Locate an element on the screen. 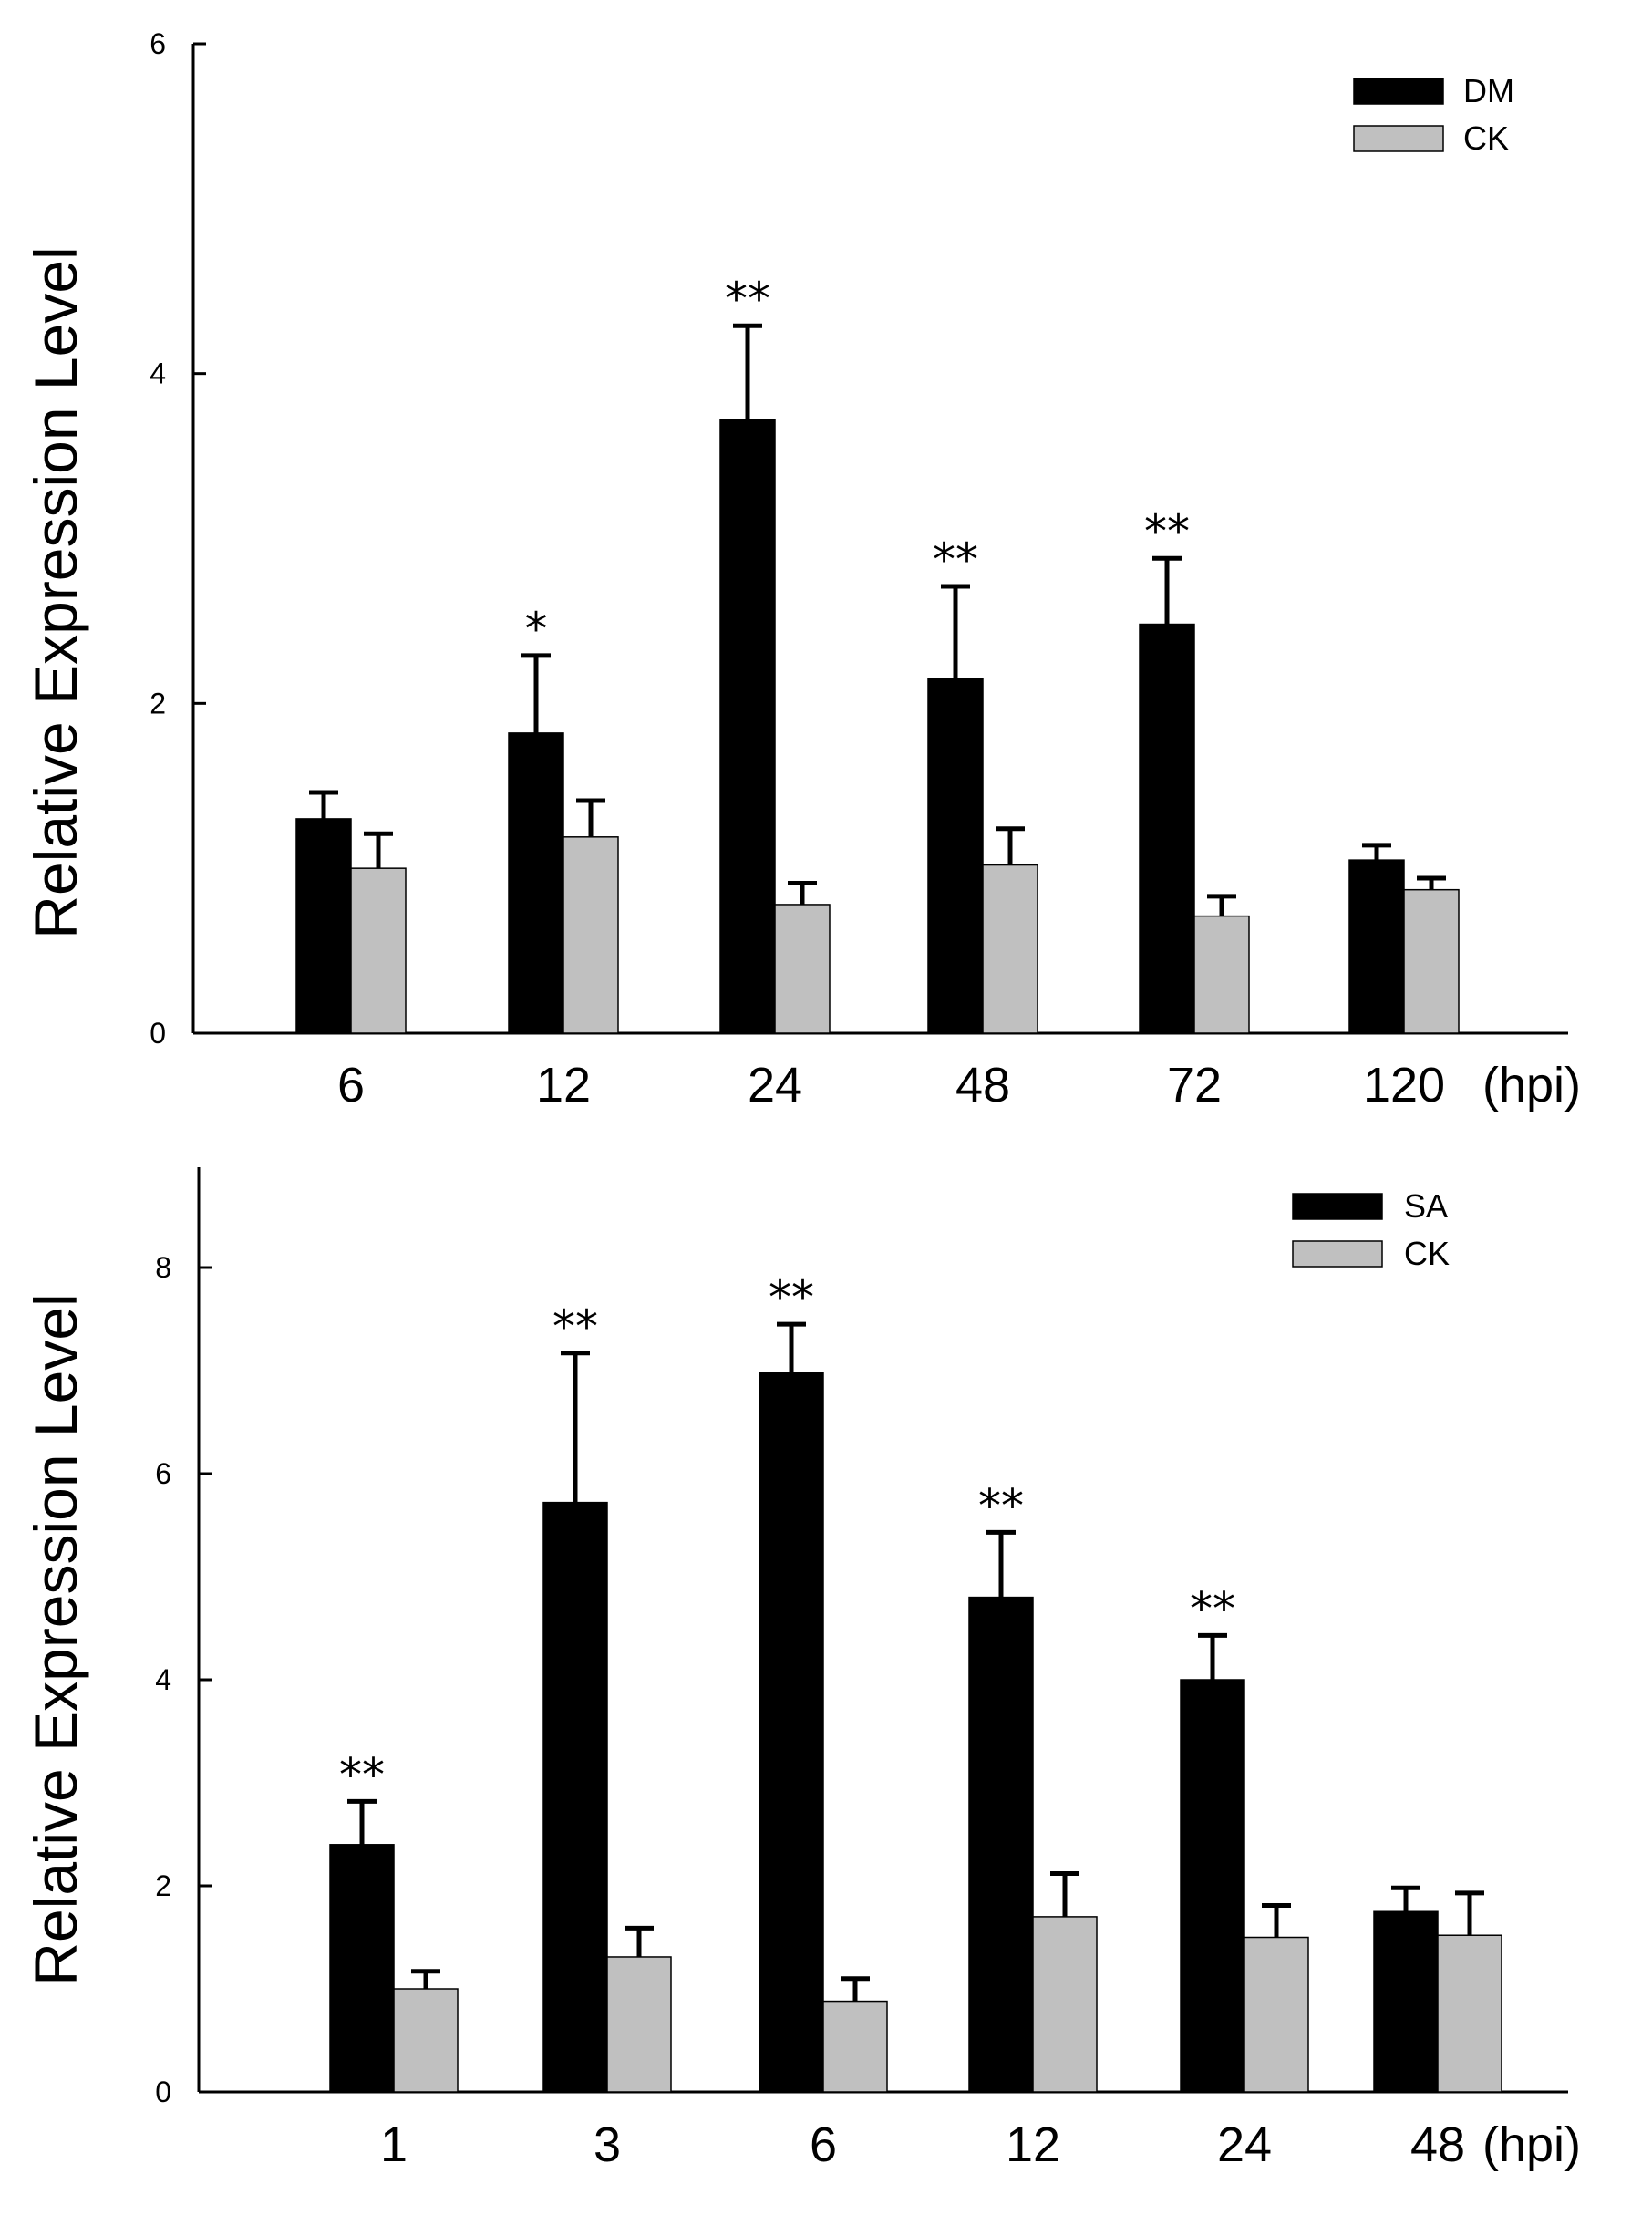  x-tick-label: 120 is located at coordinates (1404, 1085).